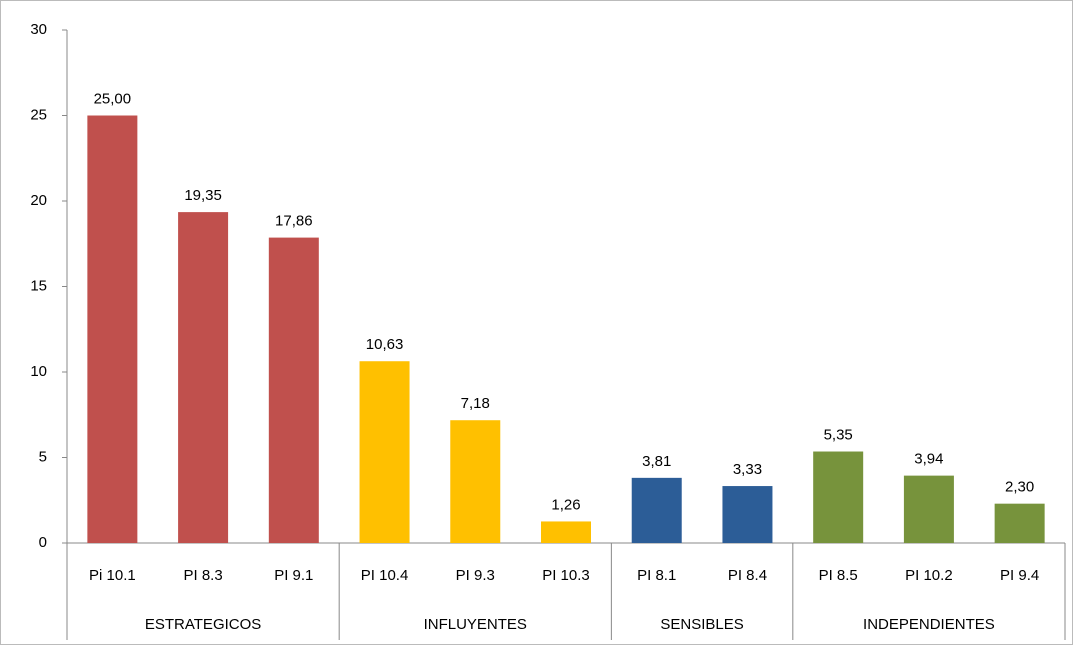 The width and height of the screenshot is (1073, 645). What do you see at coordinates (565, 504) in the screenshot?
I see `value-label: 1,26` at bounding box center [565, 504].